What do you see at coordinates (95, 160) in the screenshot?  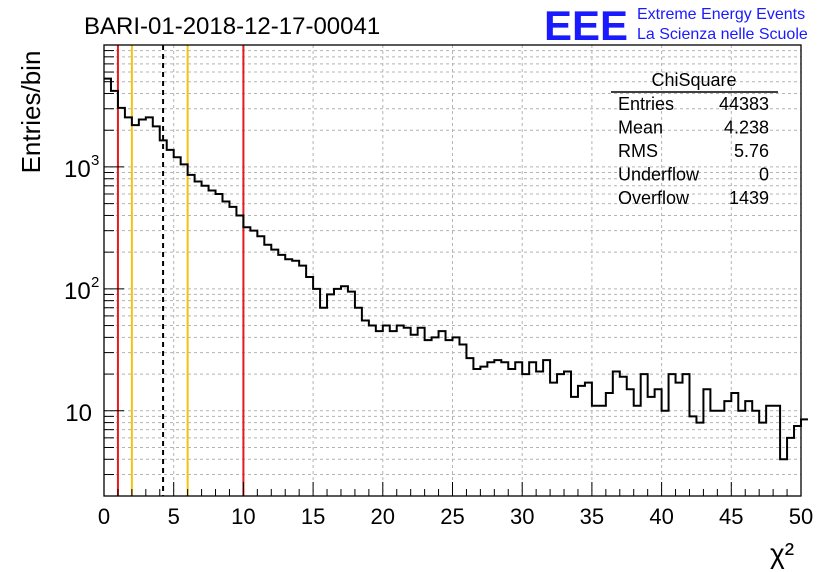 I see `y-tick-exponent: 3` at bounding box center [95, 160].